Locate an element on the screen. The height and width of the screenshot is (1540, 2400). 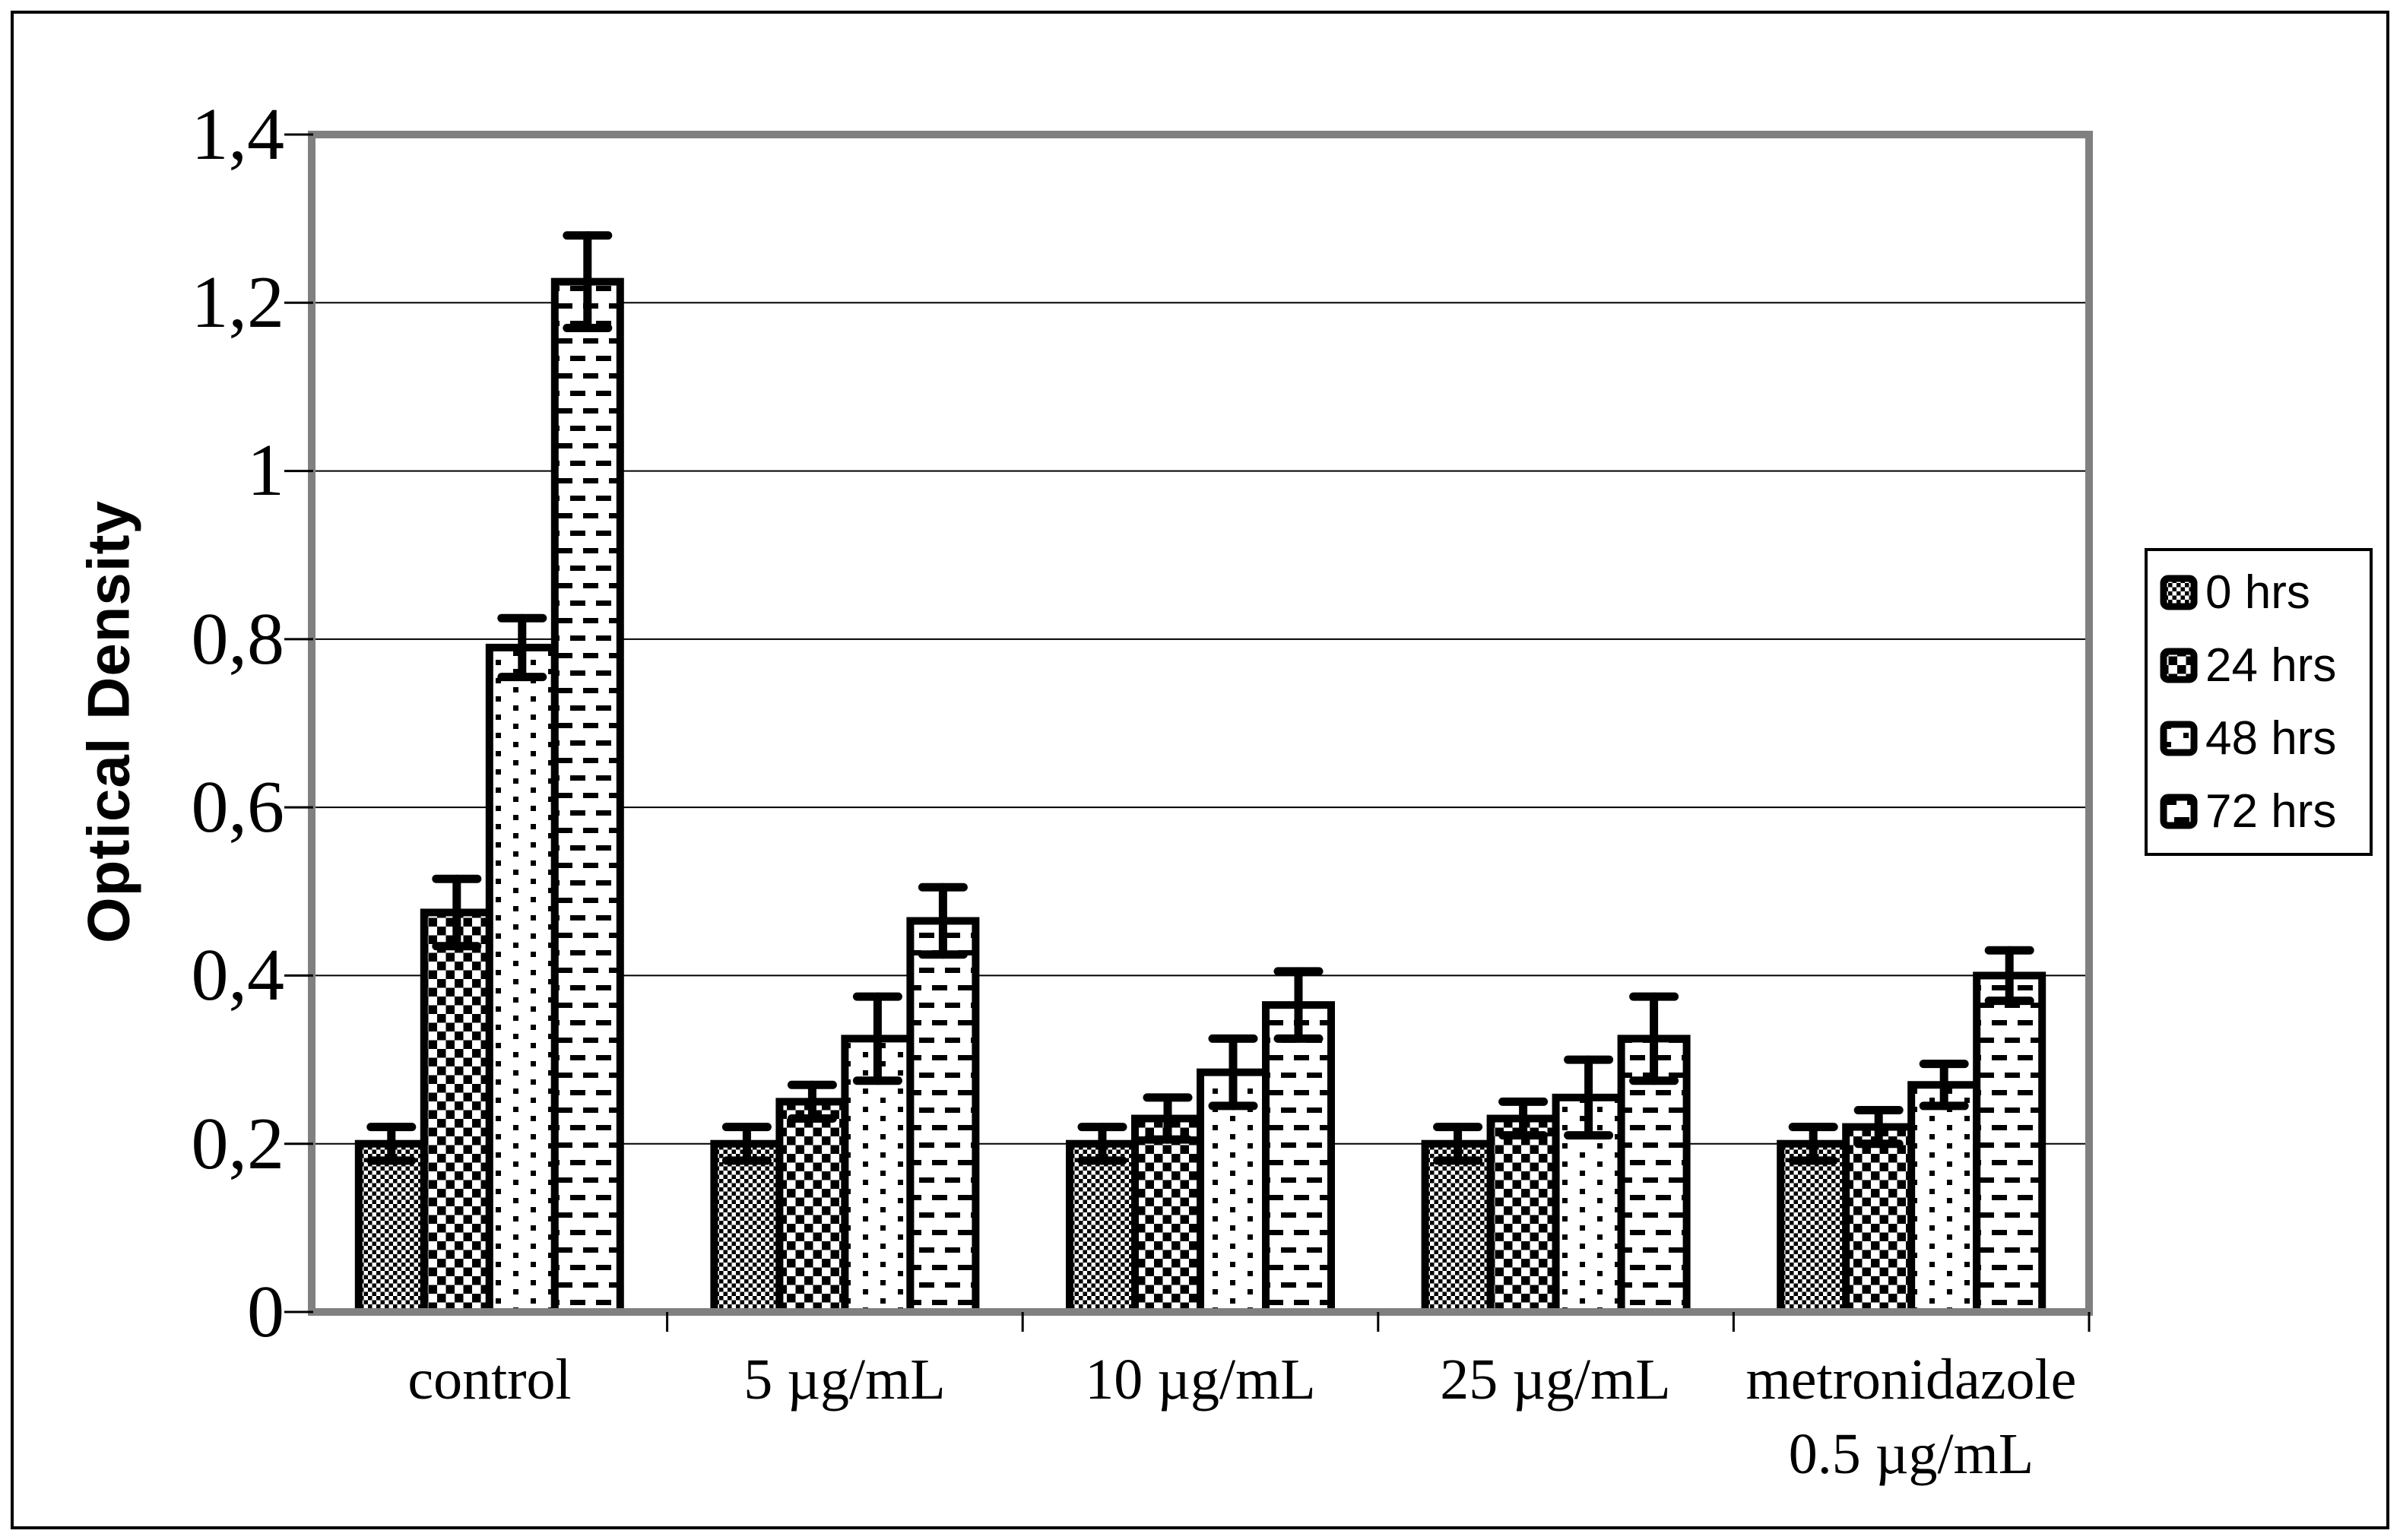
legend-item-24hrs: 24 hrs is located at coordinates (2265, 665).